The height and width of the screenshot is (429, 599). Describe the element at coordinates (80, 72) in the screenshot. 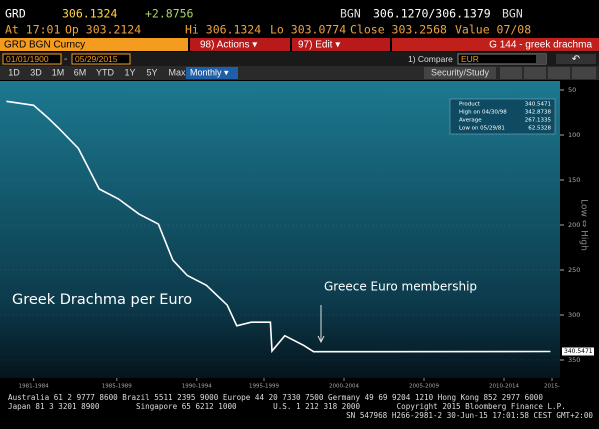

I see `period-button: 6M` at that location.